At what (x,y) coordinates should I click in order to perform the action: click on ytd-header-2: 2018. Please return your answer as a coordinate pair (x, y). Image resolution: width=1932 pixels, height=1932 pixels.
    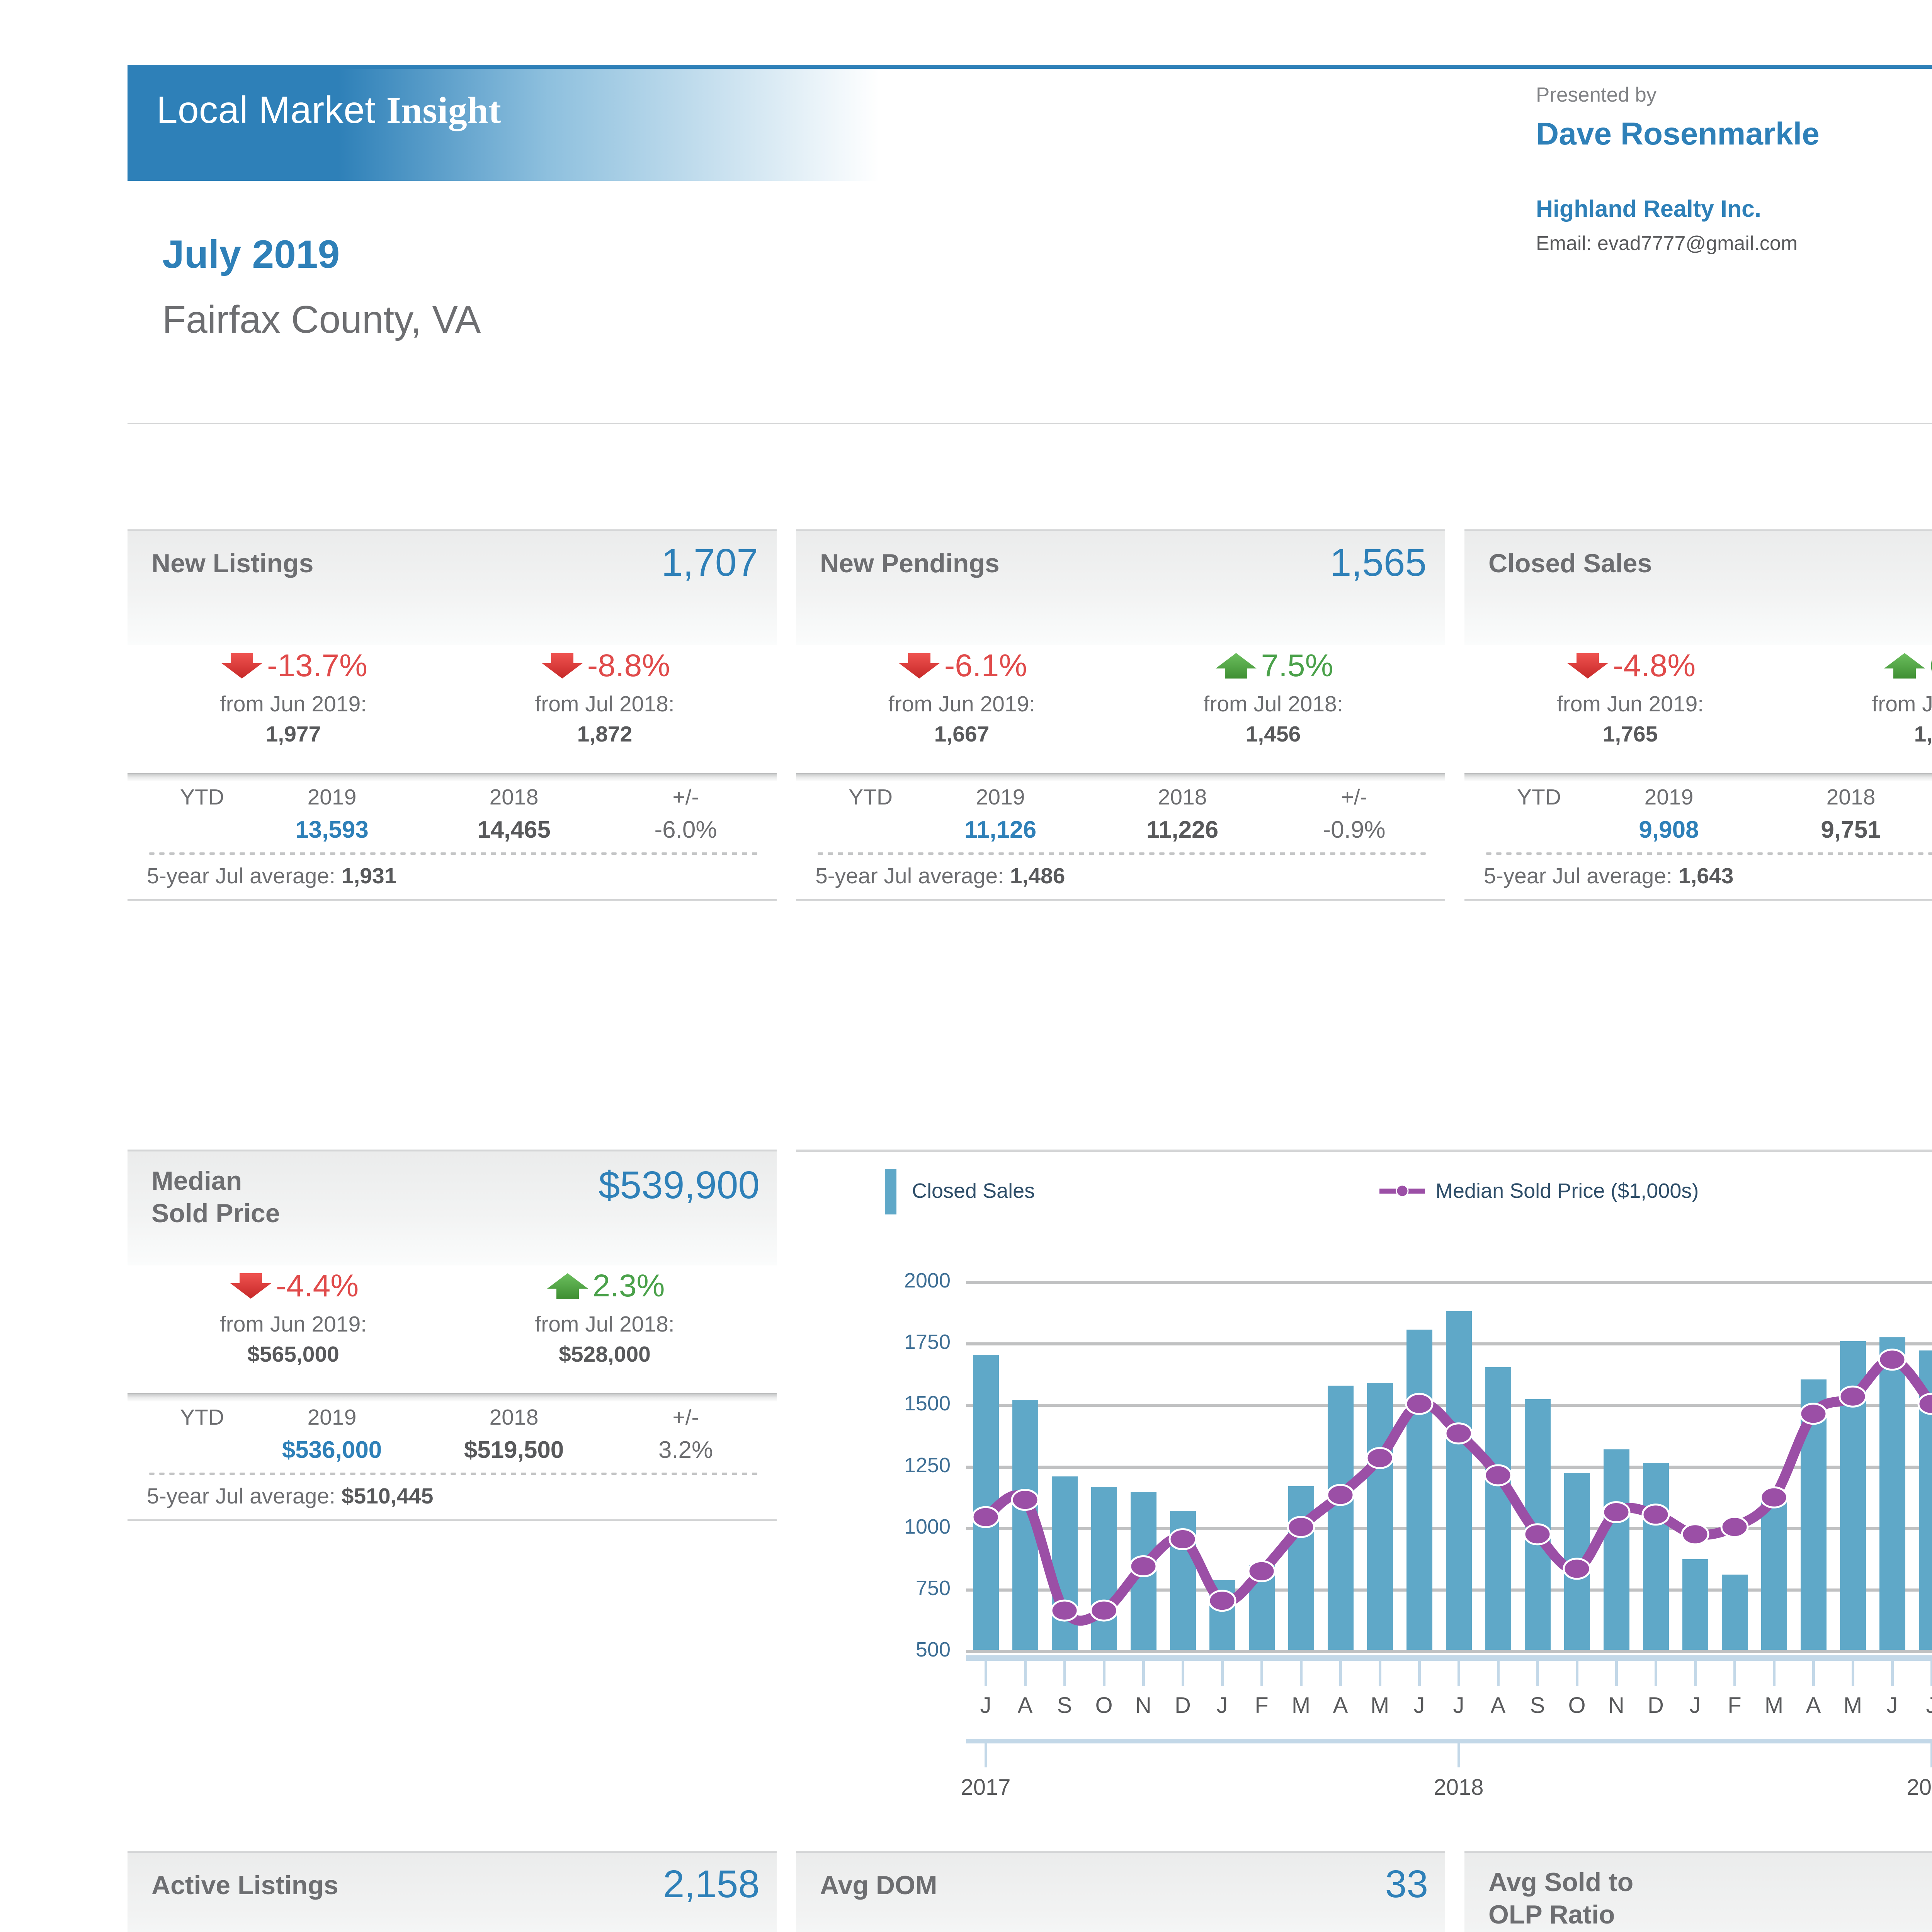
    Looking at the image, I should click on (1851, 798).